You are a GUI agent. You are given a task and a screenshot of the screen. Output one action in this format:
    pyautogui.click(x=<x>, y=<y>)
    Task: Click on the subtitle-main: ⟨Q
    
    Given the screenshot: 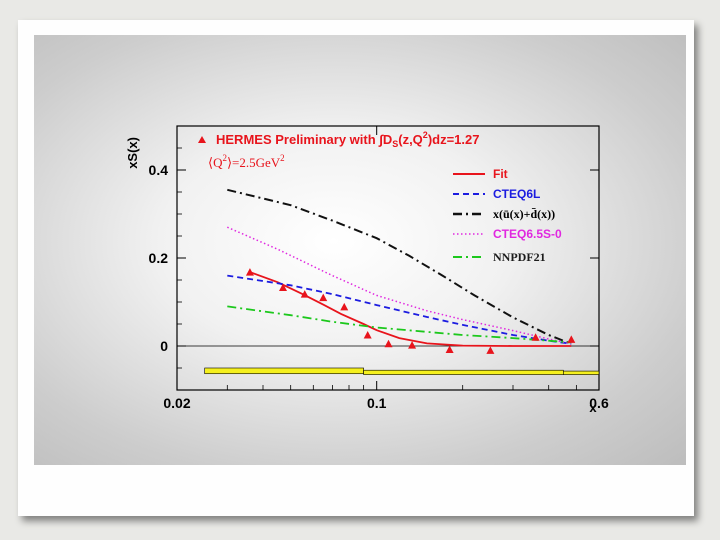 What is the action you would take?
    pyautogui.click(x=215, y=162)
    